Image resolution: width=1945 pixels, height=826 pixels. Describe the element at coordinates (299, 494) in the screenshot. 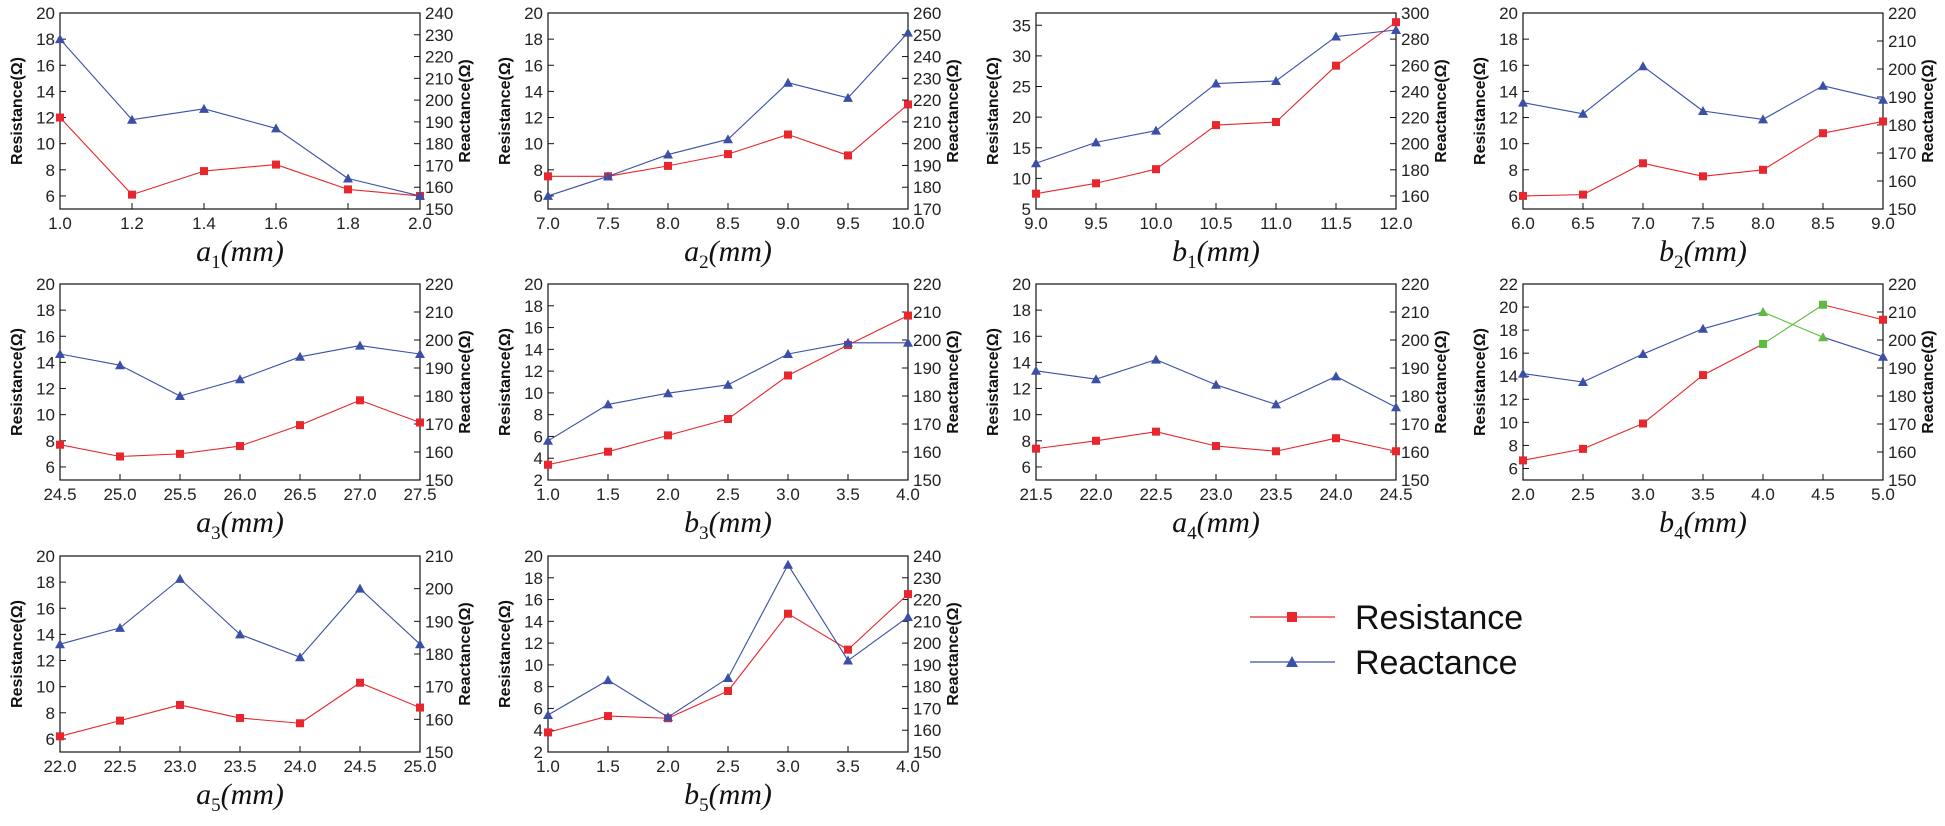

I see `x-tick-label: 26.5` at that location.